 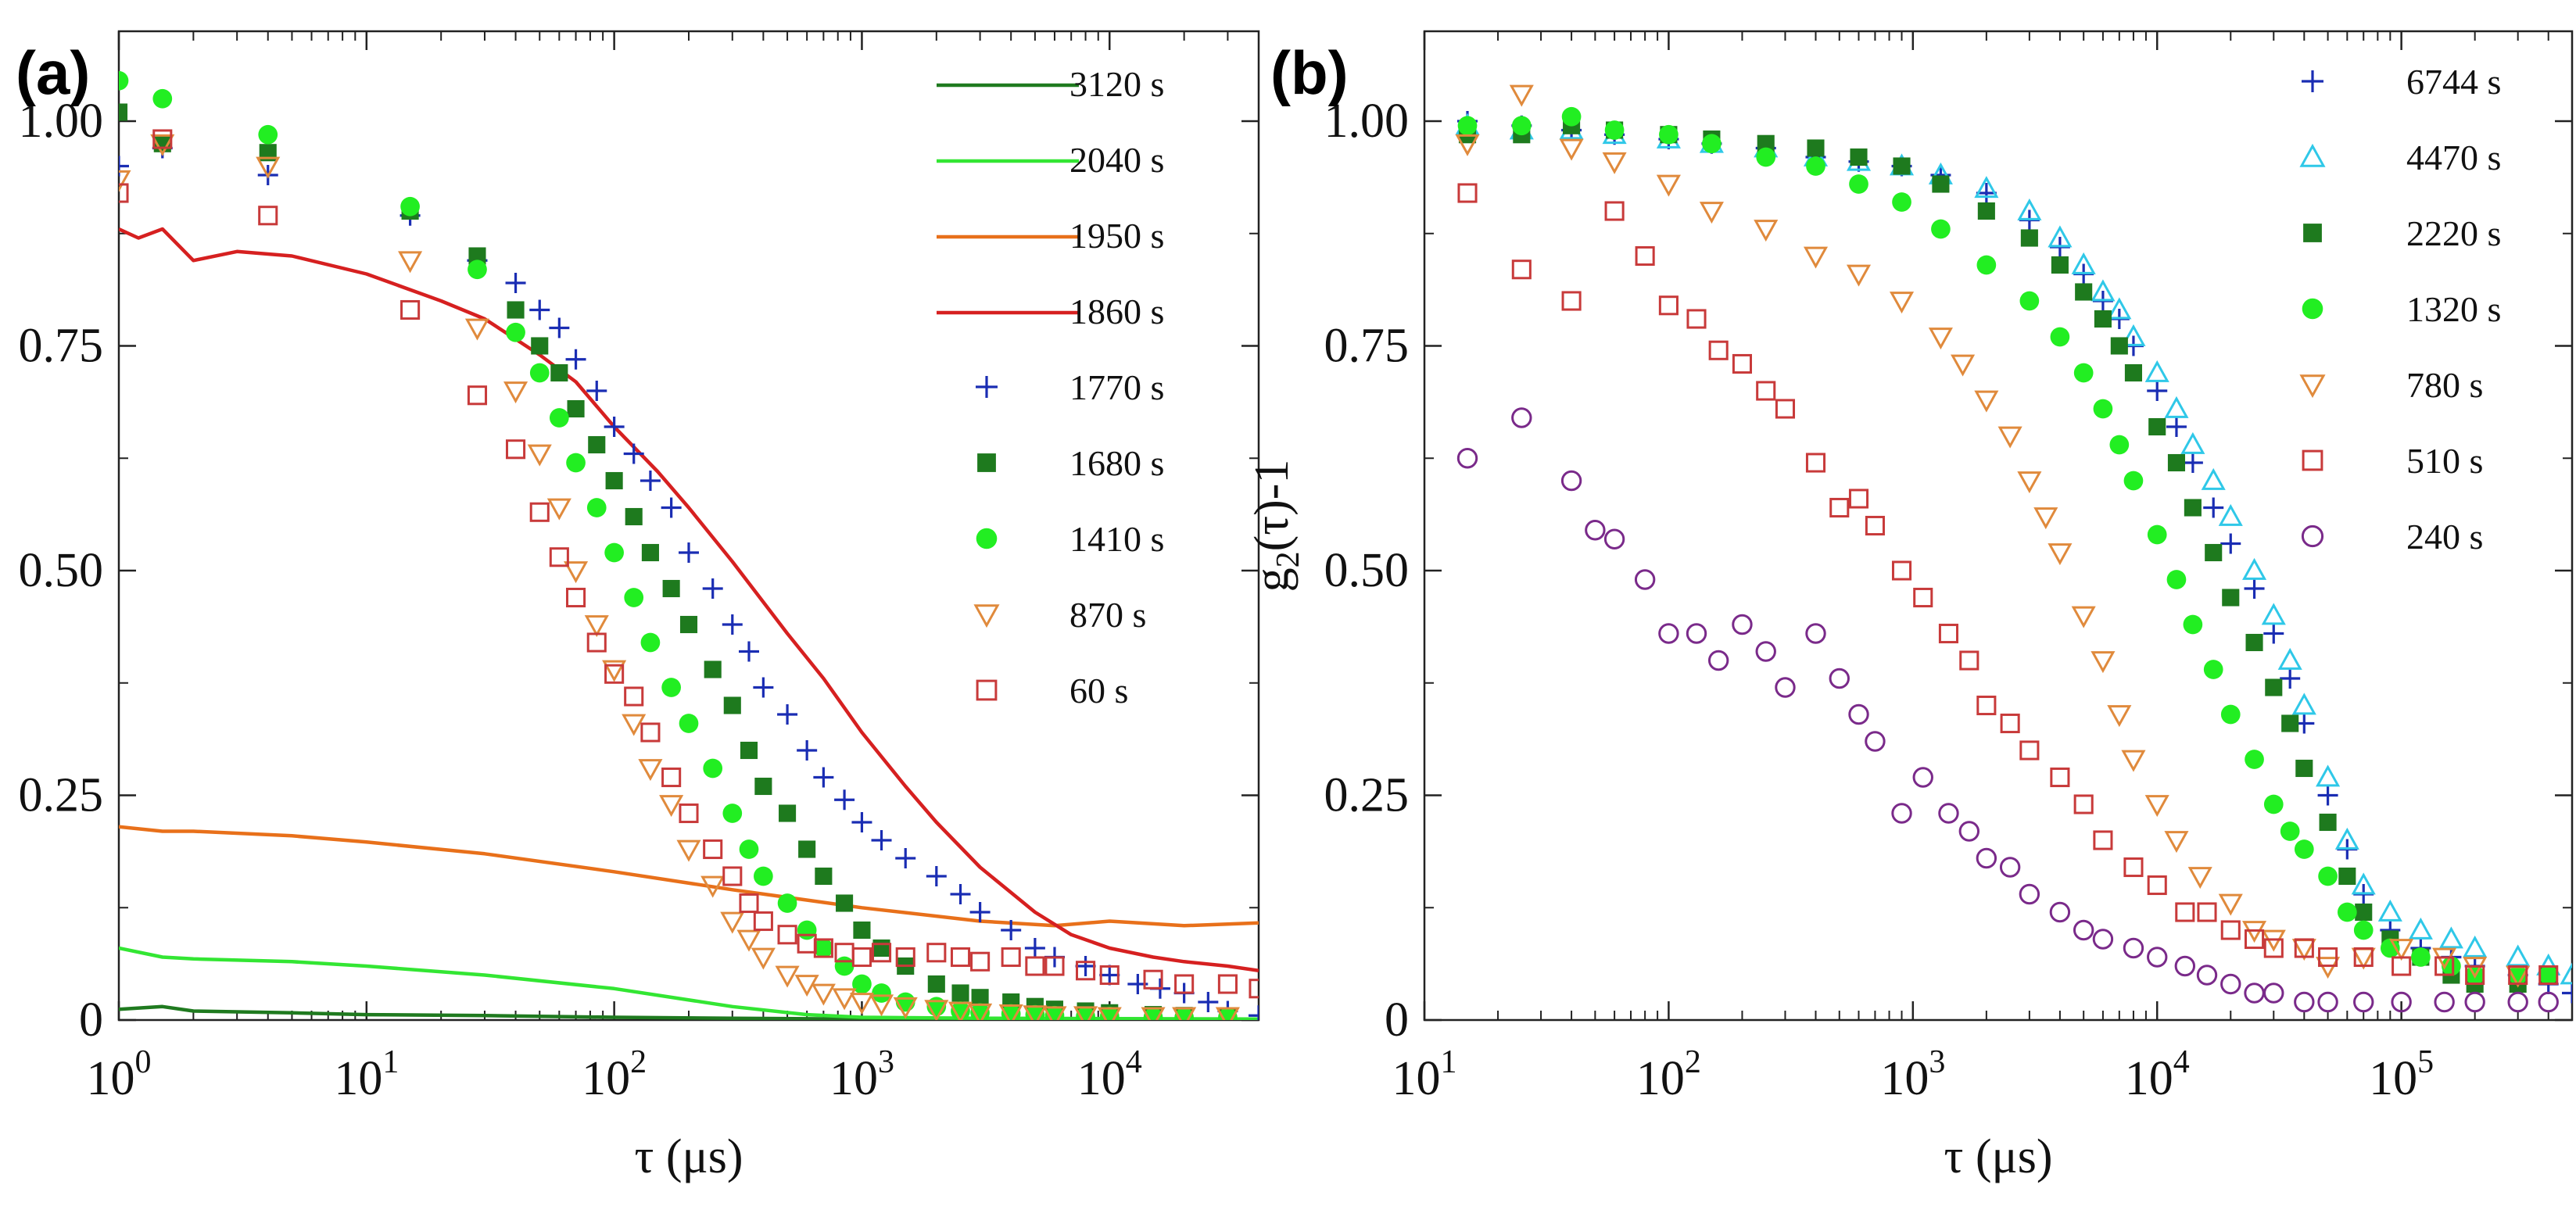 I want to click on x-tick-label: 10², so click(x=614, y=1075).